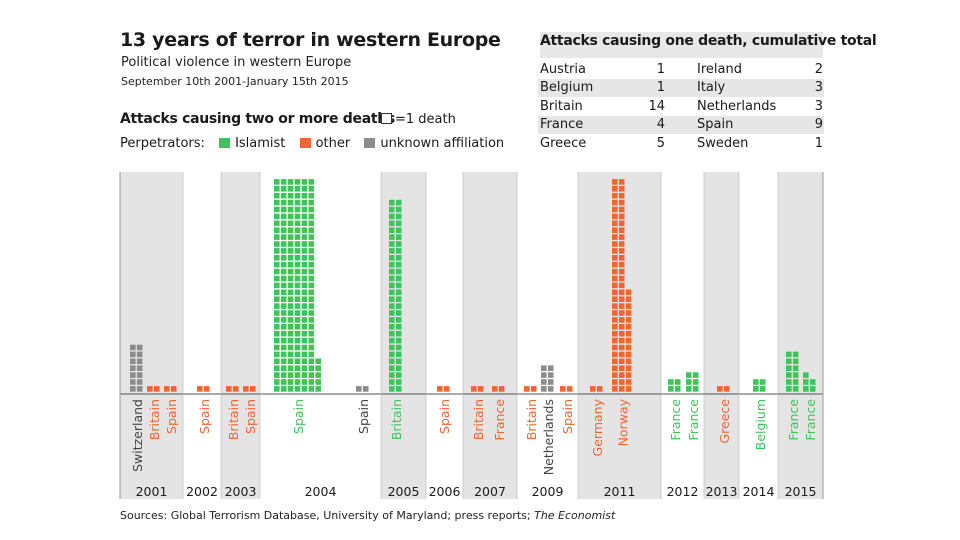 This screenshot has width=960, height=540. What do you see at coordinates (660, 143) in the screenshot?
I see `table-count: 5` at bounding box center [660, 143].